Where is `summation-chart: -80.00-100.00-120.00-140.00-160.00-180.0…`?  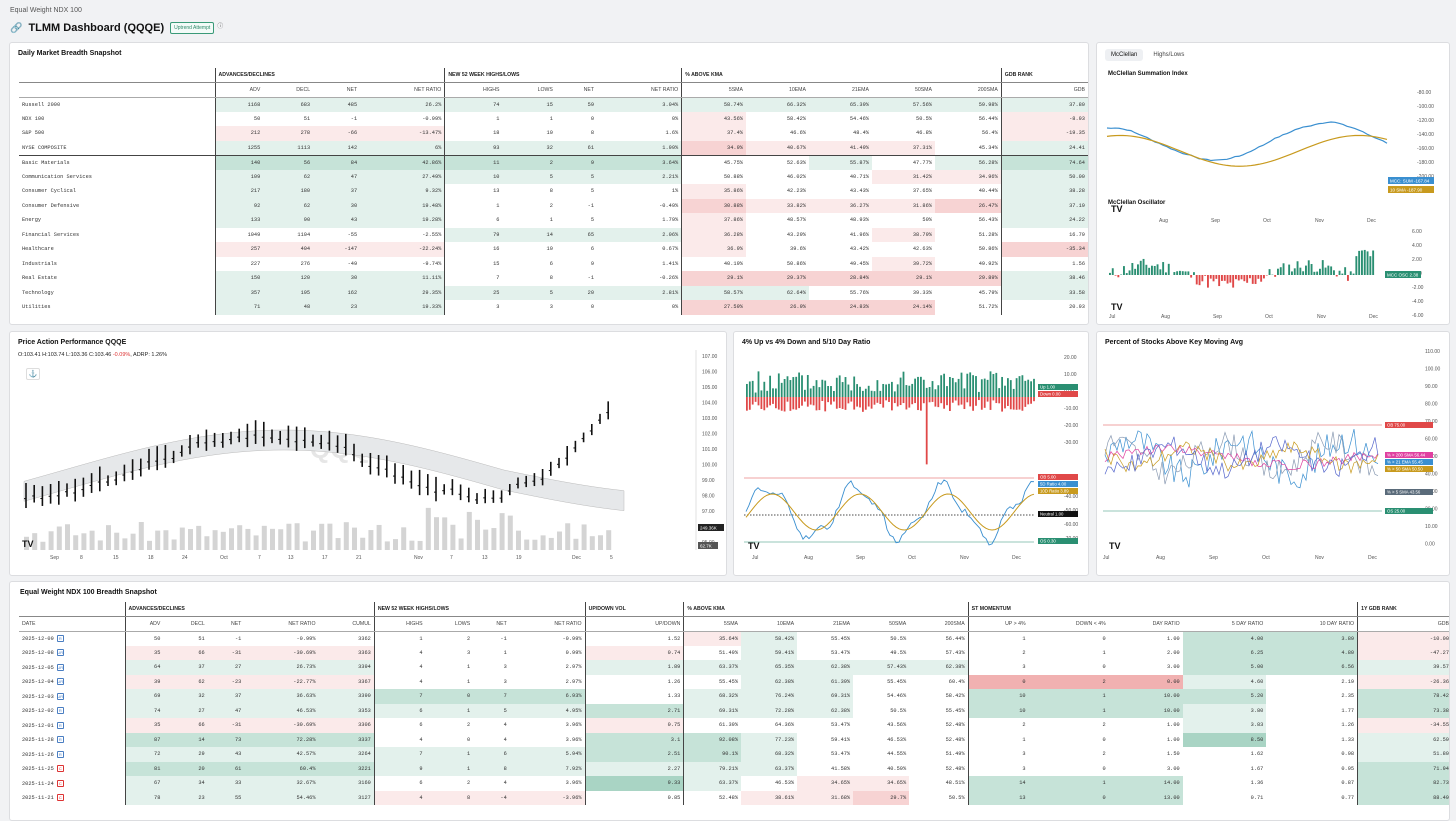
summation-chart: -80.00-100.00-120.00-140.00-160.00-180.0… is located at coordinates (1273, 156).